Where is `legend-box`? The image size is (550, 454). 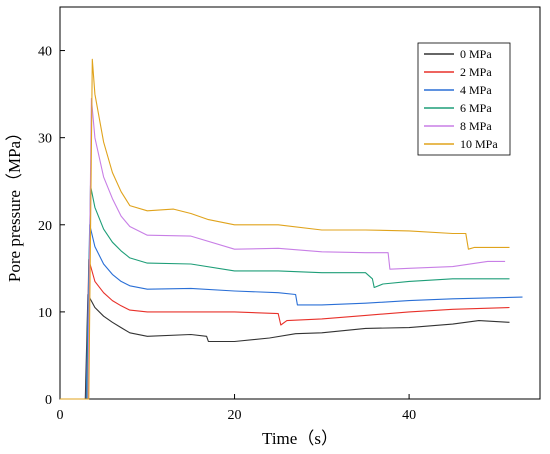 legend-box is located at coordinates (464, 99).